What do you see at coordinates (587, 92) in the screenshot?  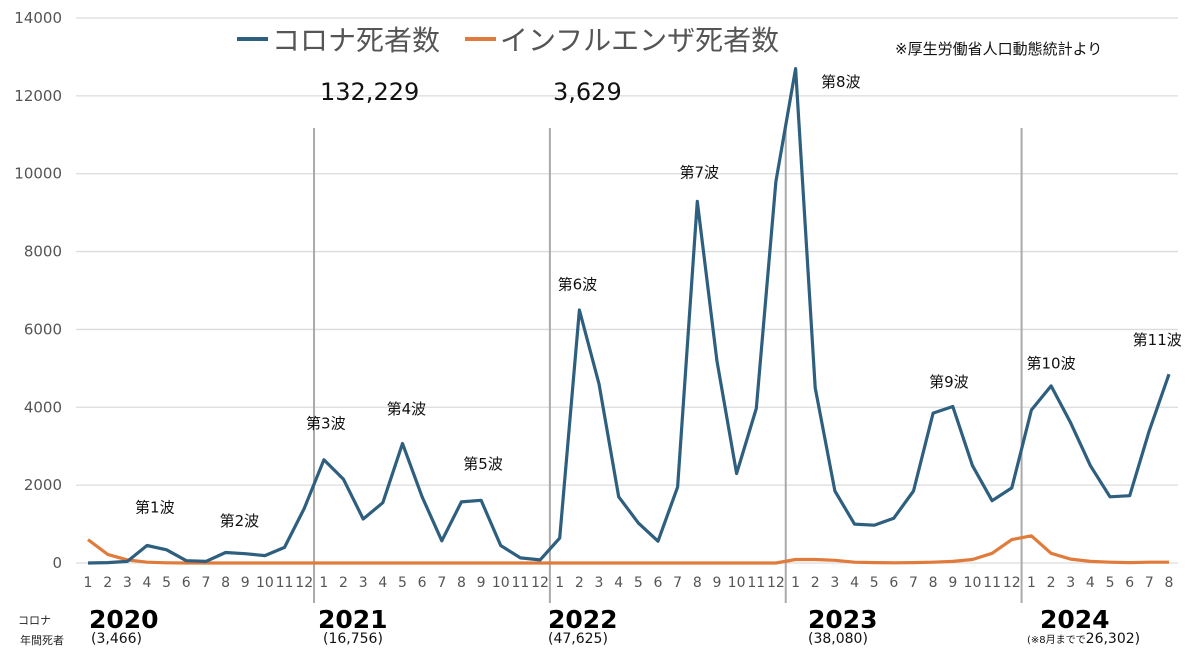 I see `flu-total: 3,629` at bounding box center [587, 92].